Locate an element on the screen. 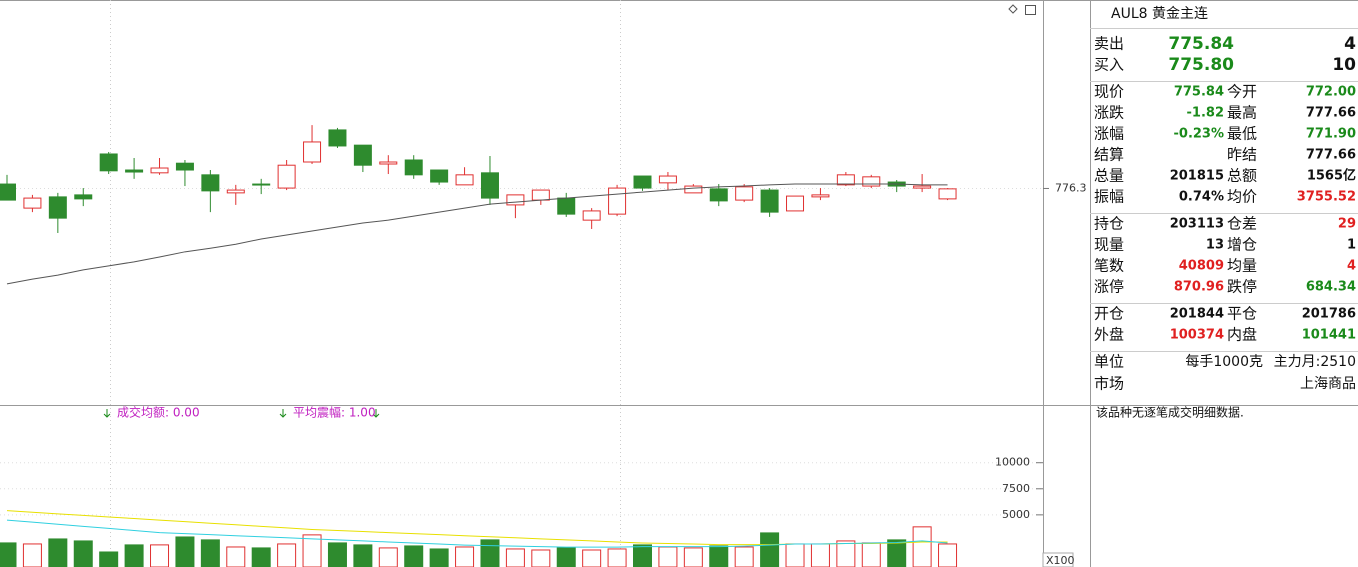 The width and height of the screenshot is (1358, 567). field-value: 775.84 is located at coordinates (1199, 92).